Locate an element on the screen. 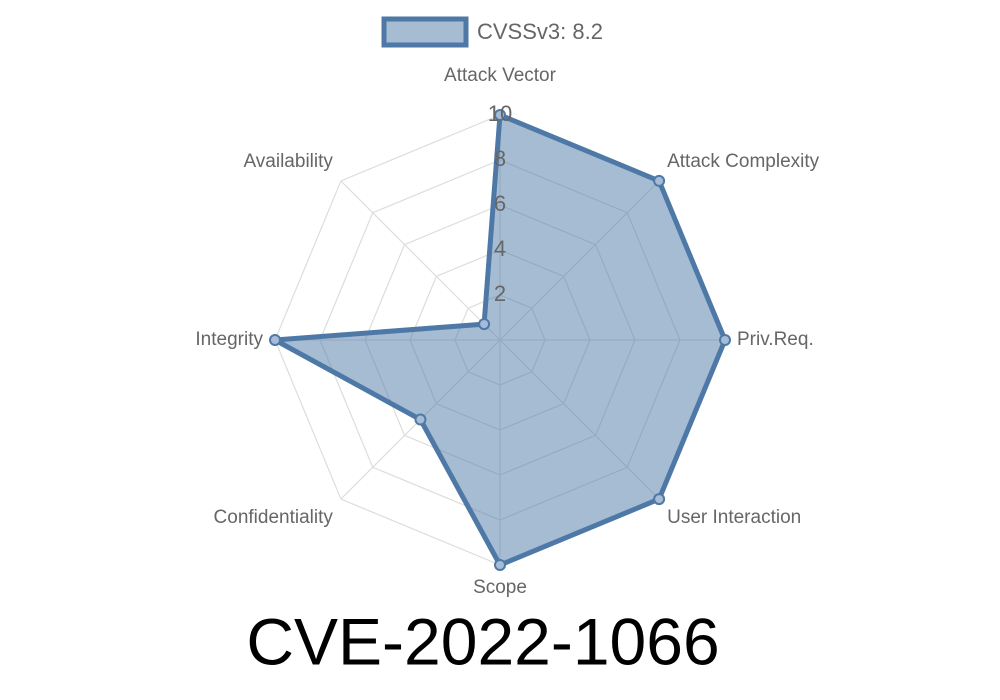  r-tick-label: 8 is located at coordinates (500, 158).